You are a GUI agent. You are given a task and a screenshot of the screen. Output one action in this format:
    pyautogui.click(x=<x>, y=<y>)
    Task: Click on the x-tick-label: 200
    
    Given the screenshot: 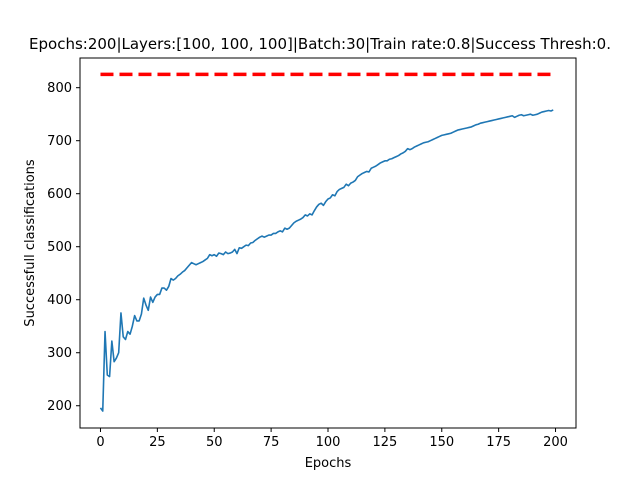 What is the action you would take?
    pyautogui.click(x=555, y=442)
    